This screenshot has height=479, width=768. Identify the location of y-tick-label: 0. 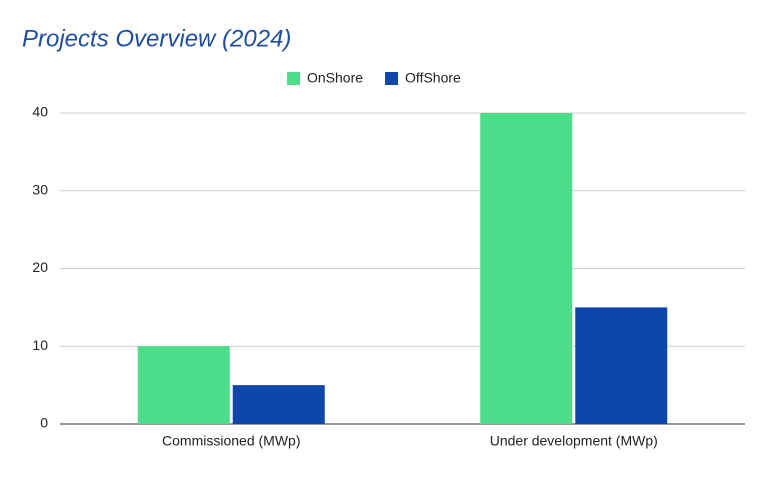
(44, 423).